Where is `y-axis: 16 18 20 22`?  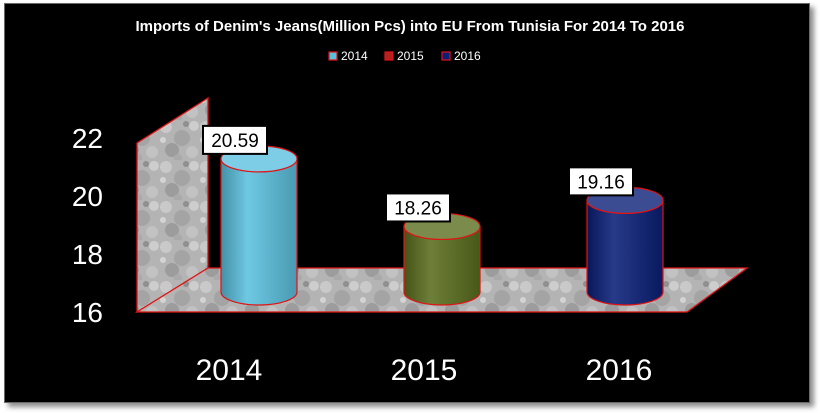 y-axis: 16 18 20 22 is located at coordinates (87, 225).